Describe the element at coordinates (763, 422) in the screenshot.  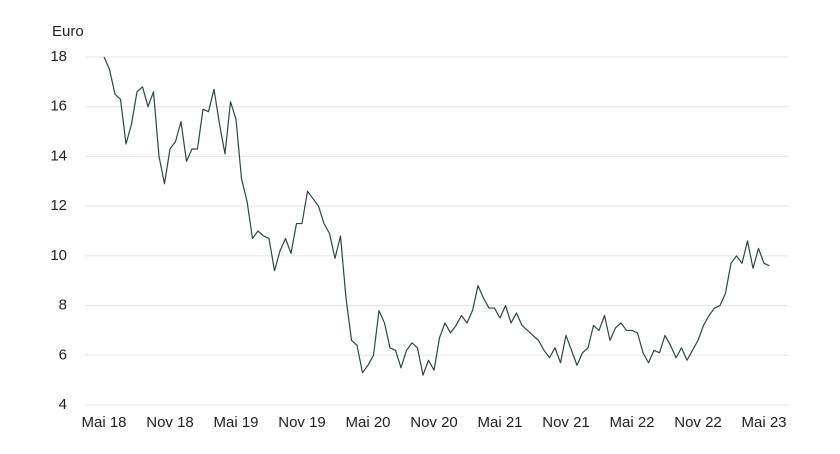
I see `x-tick-label: Mai 23` at that location.